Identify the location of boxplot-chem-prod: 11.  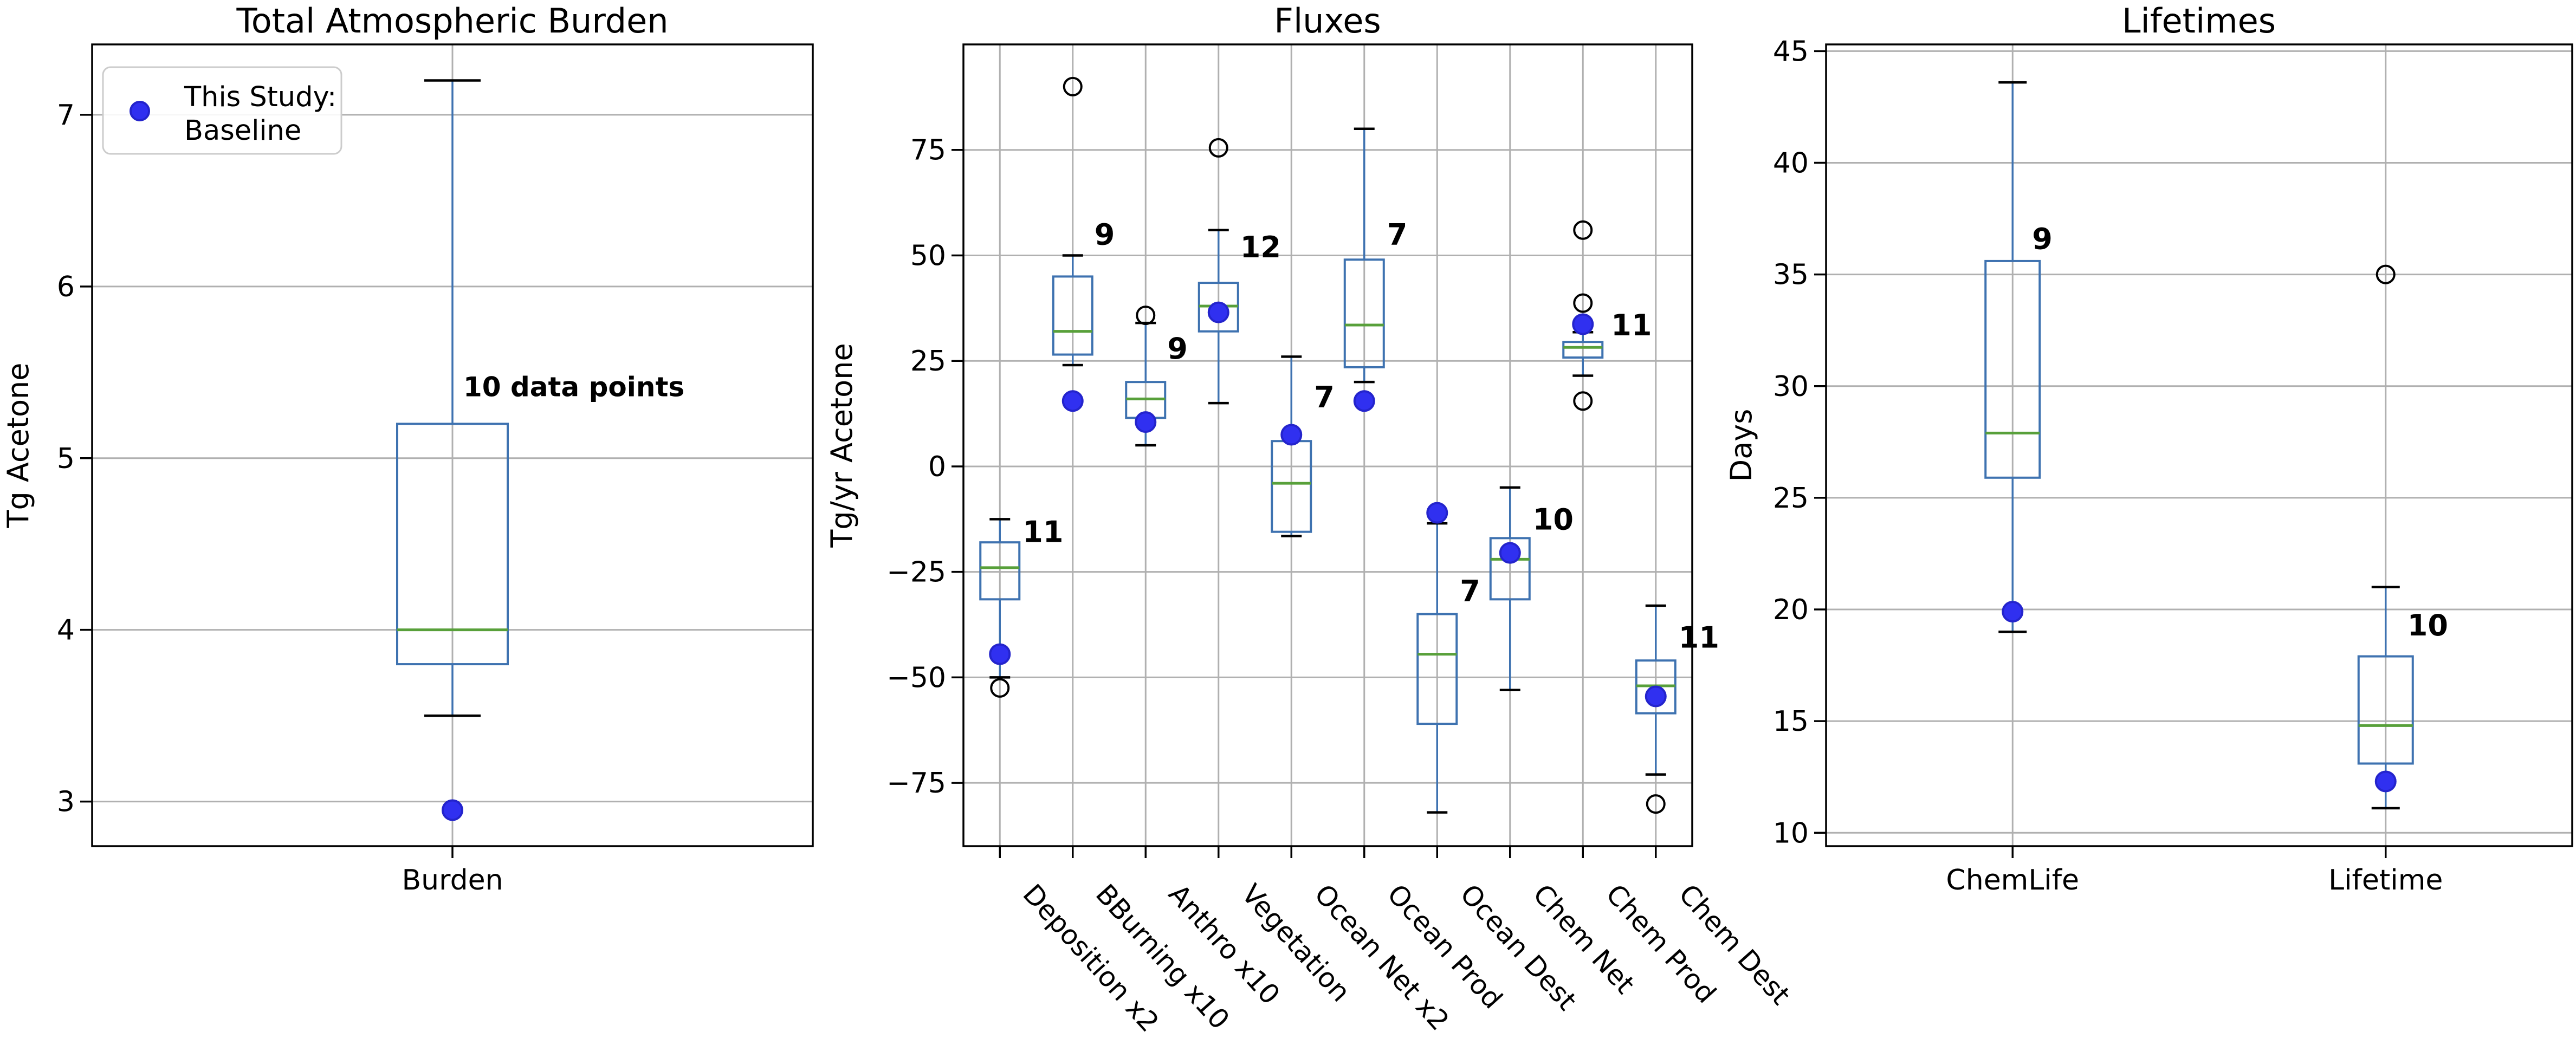
(1607, 315).